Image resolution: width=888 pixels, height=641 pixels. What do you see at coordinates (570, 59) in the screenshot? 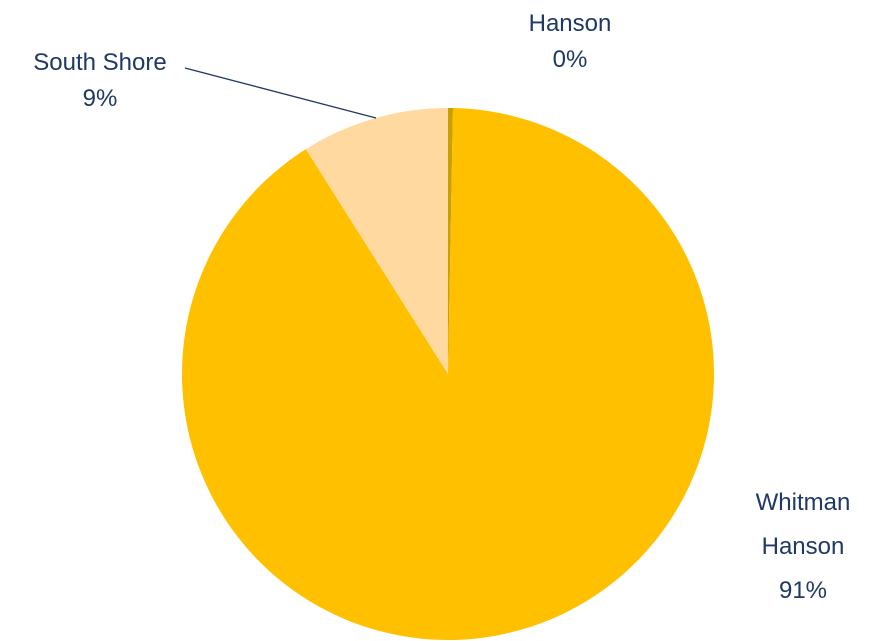
I see `label-hanson-percent: 0%` at bounding box center [570, 59].